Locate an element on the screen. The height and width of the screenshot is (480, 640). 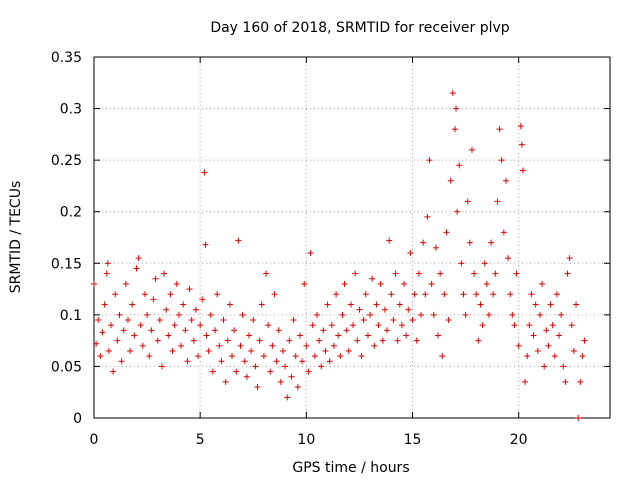
y-tick-label: 0.05 is located at coordinates (66, 367).